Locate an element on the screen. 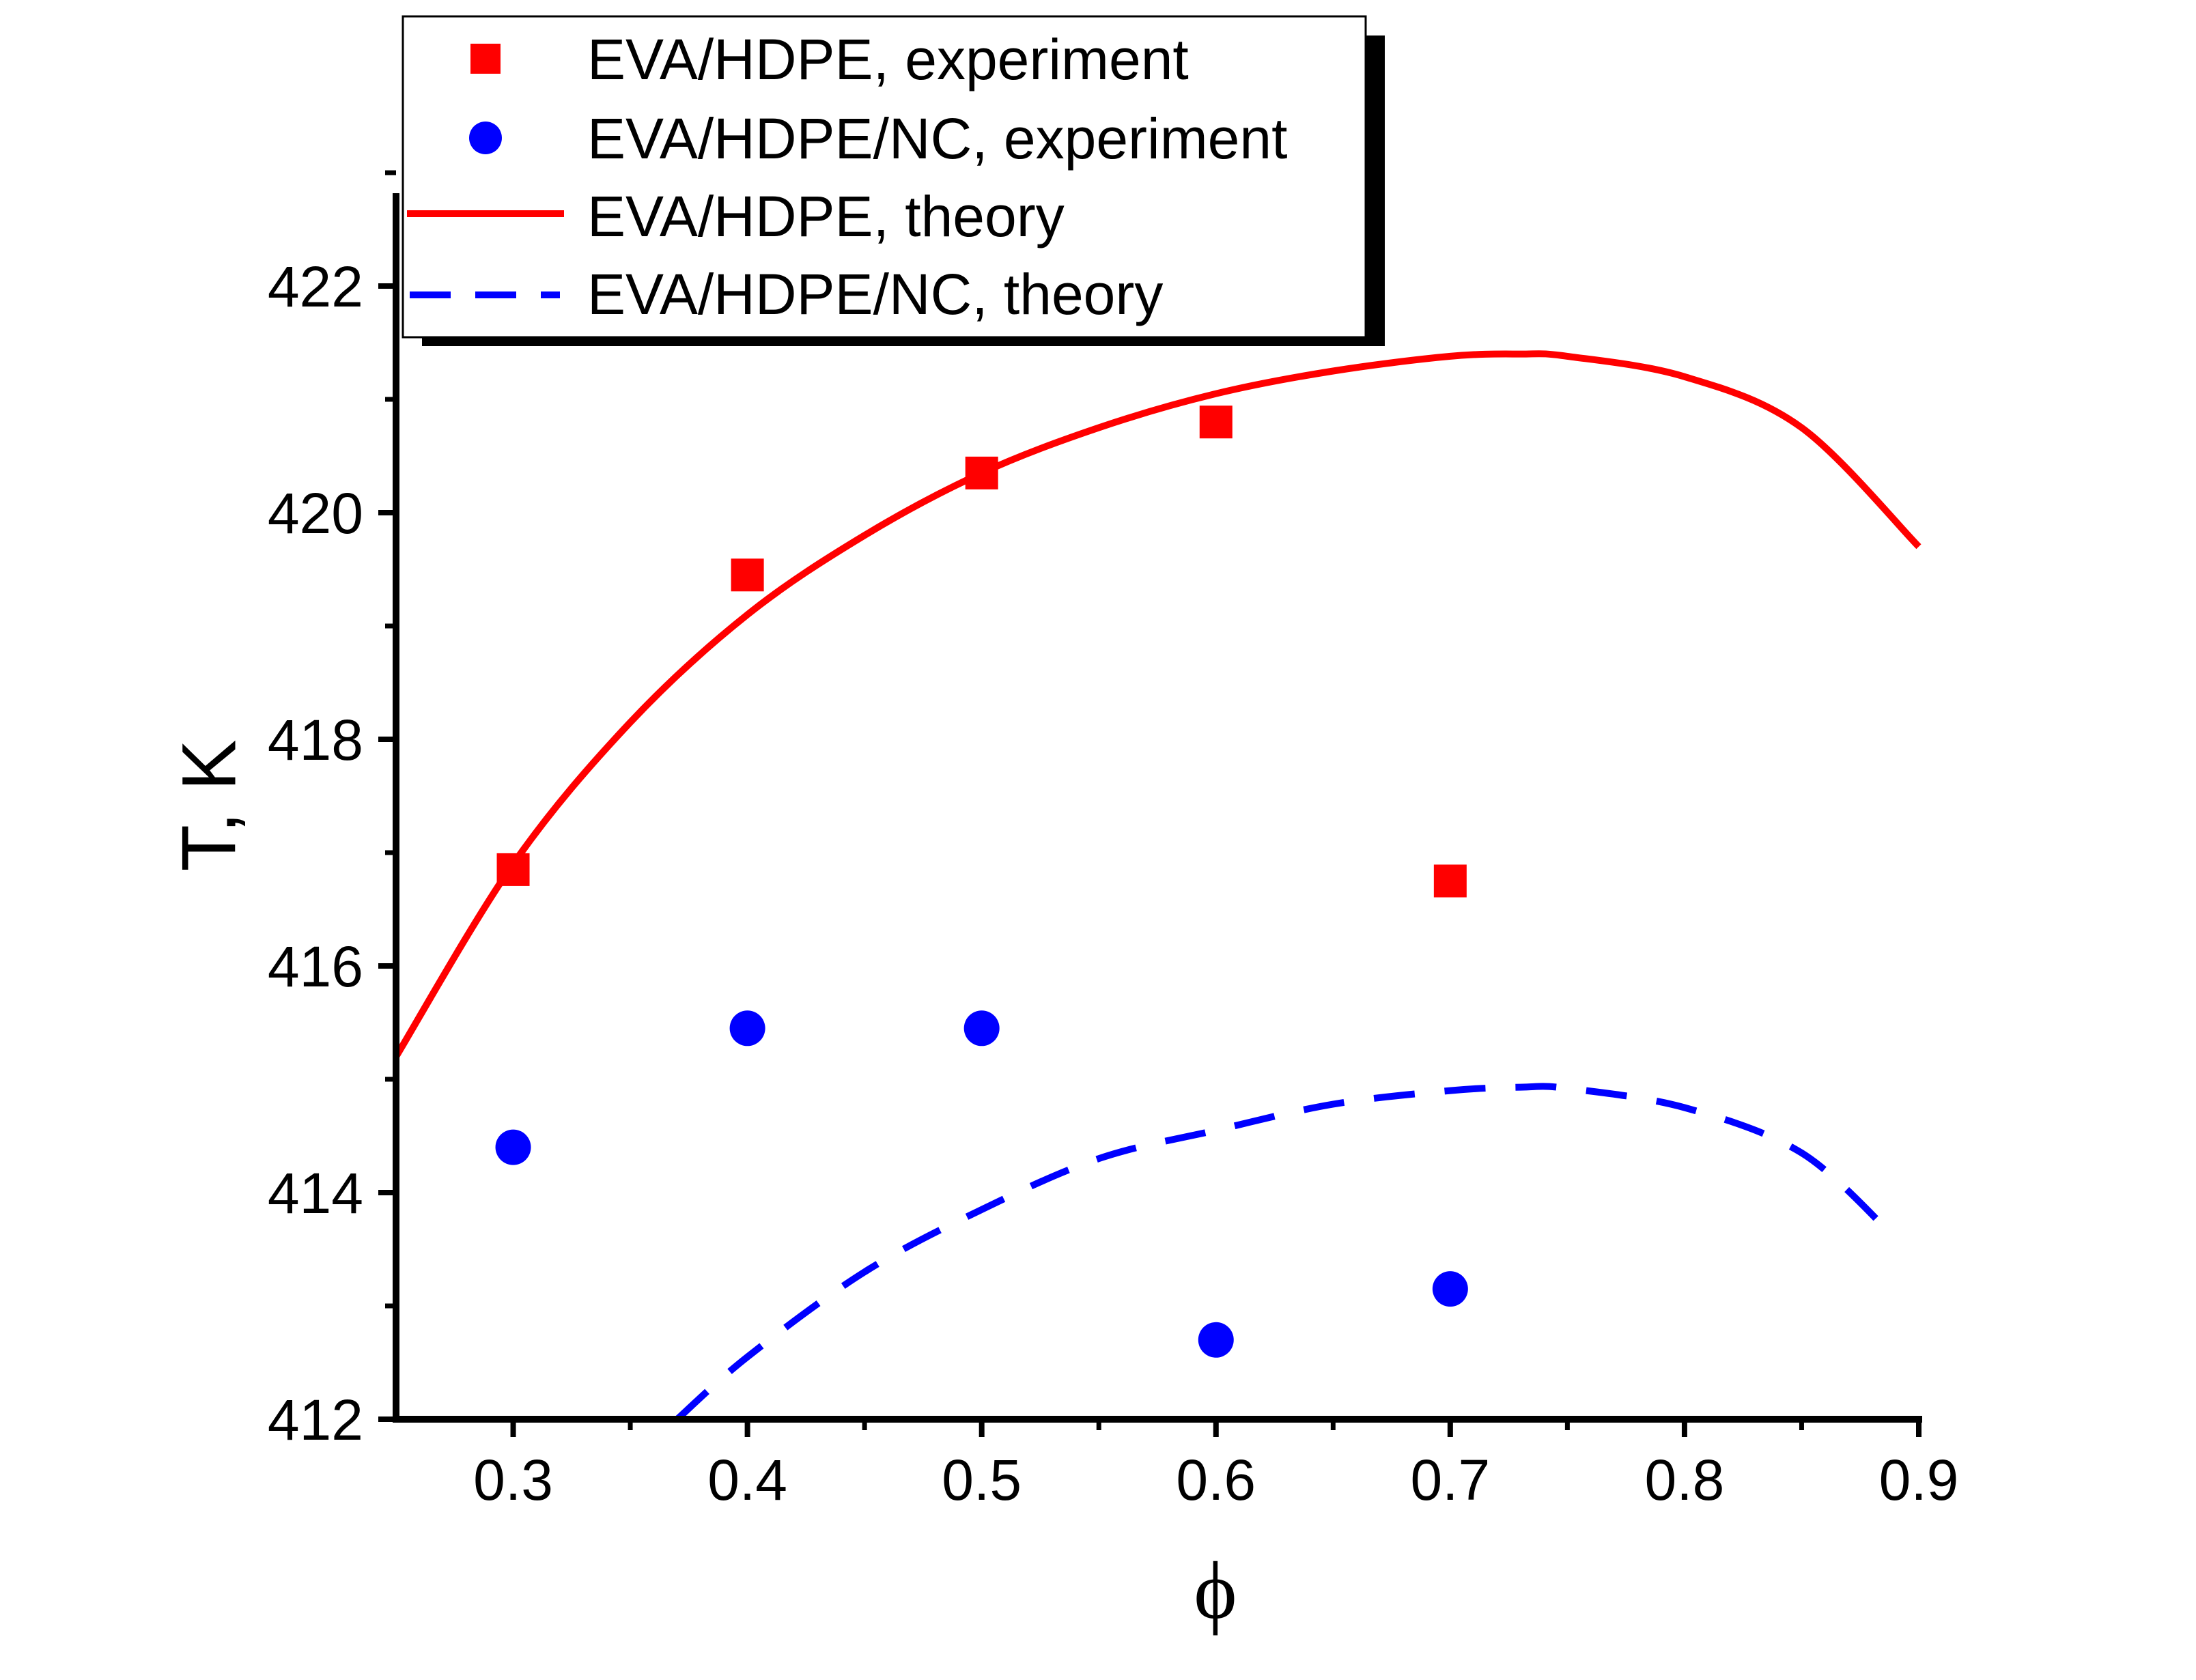 The width and height of the screenshot is (2196, 1680). x-tick-label: 0.8 is located at coordinates (1685, 1480).